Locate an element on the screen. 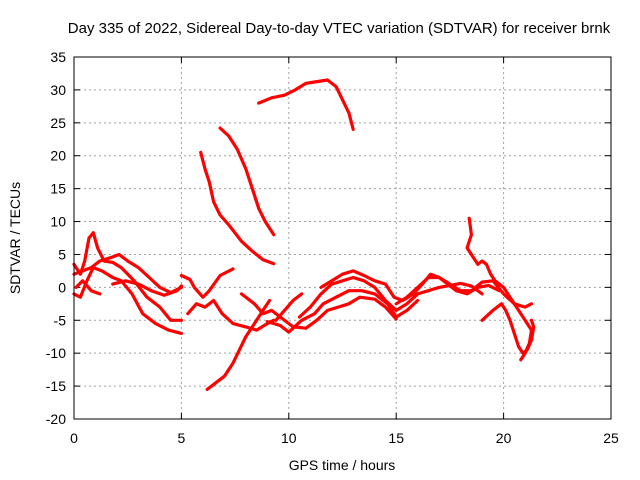 The image size is (640, 480). y-tick-label: -5 is located at coordinates (60, 320).